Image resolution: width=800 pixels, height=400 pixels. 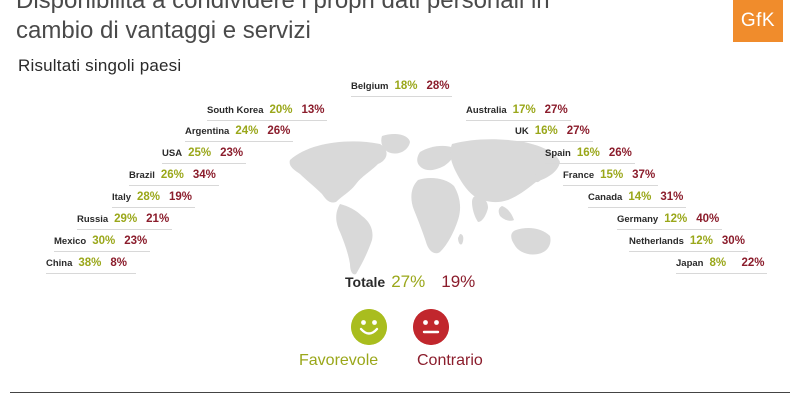 What do you see at coordinates (450, 360) in the screenshot?
I see `legend-against-label: Contrario` at bounding box center [450, 360].